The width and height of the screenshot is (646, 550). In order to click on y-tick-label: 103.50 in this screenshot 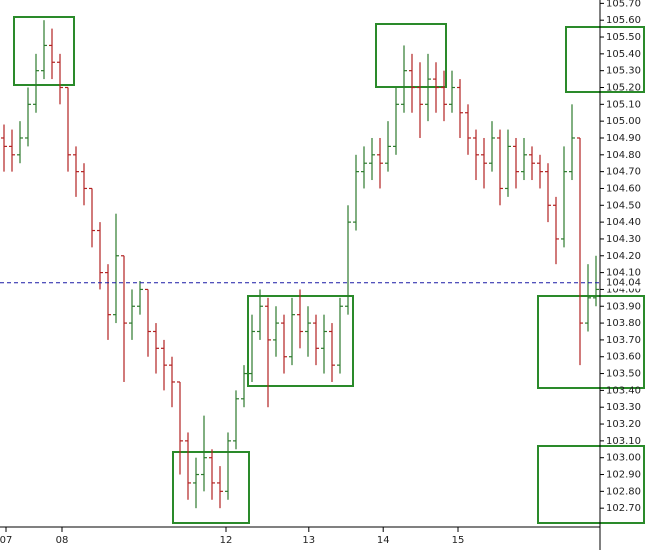, I will do `click(623, 374)`.